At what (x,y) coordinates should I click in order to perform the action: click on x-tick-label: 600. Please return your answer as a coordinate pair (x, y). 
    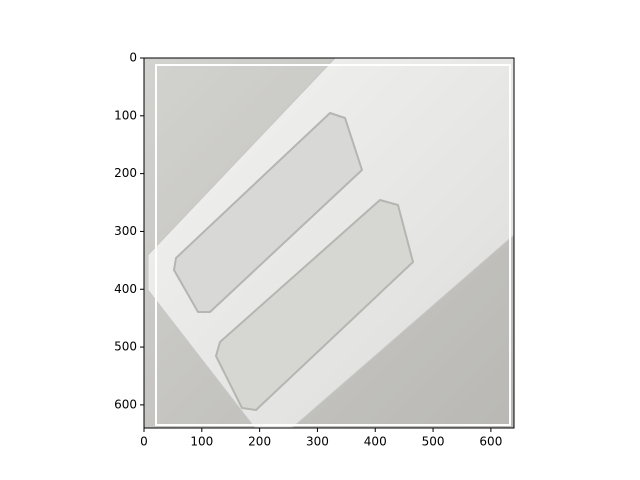
    Looking at the image, I should click on (490, 442).